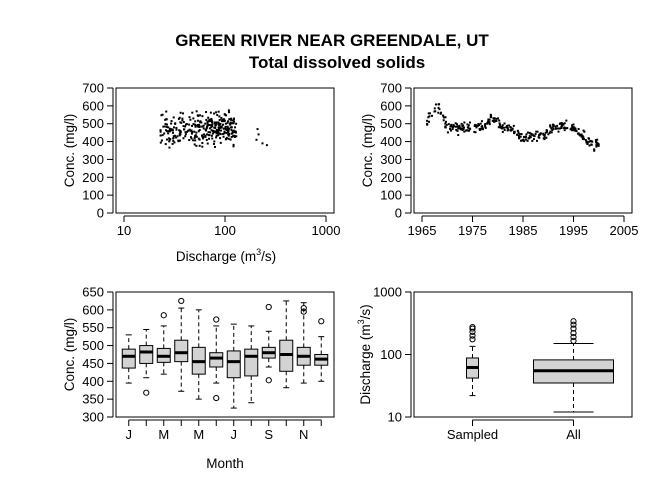 The height and width of the screenshot is (480, 672). What do you see at coordinates (573, 328) in the screenshot?
I see `outlier-point` at bounding box center [573, 328].